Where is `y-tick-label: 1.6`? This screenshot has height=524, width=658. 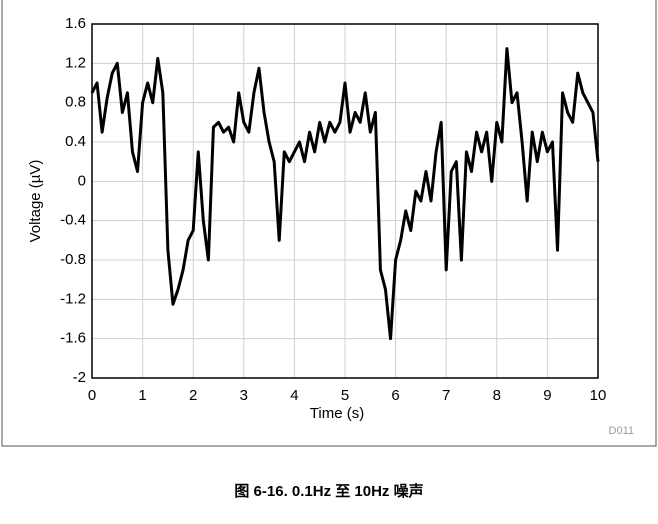
y-tick-label: 1.6 is located at coordinates (75, 23).